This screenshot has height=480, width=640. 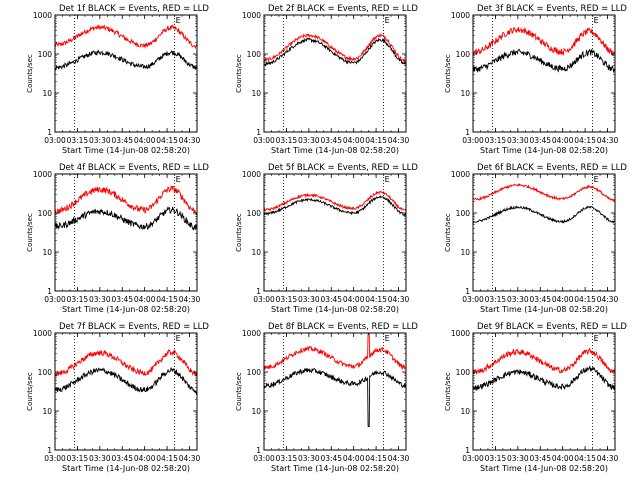 What do you see at coordinates (552, 168) in the screenshot?
I see `panel-title: Det 6f BLACK = Events, RED = LLD` at bounding box center [552, 168].